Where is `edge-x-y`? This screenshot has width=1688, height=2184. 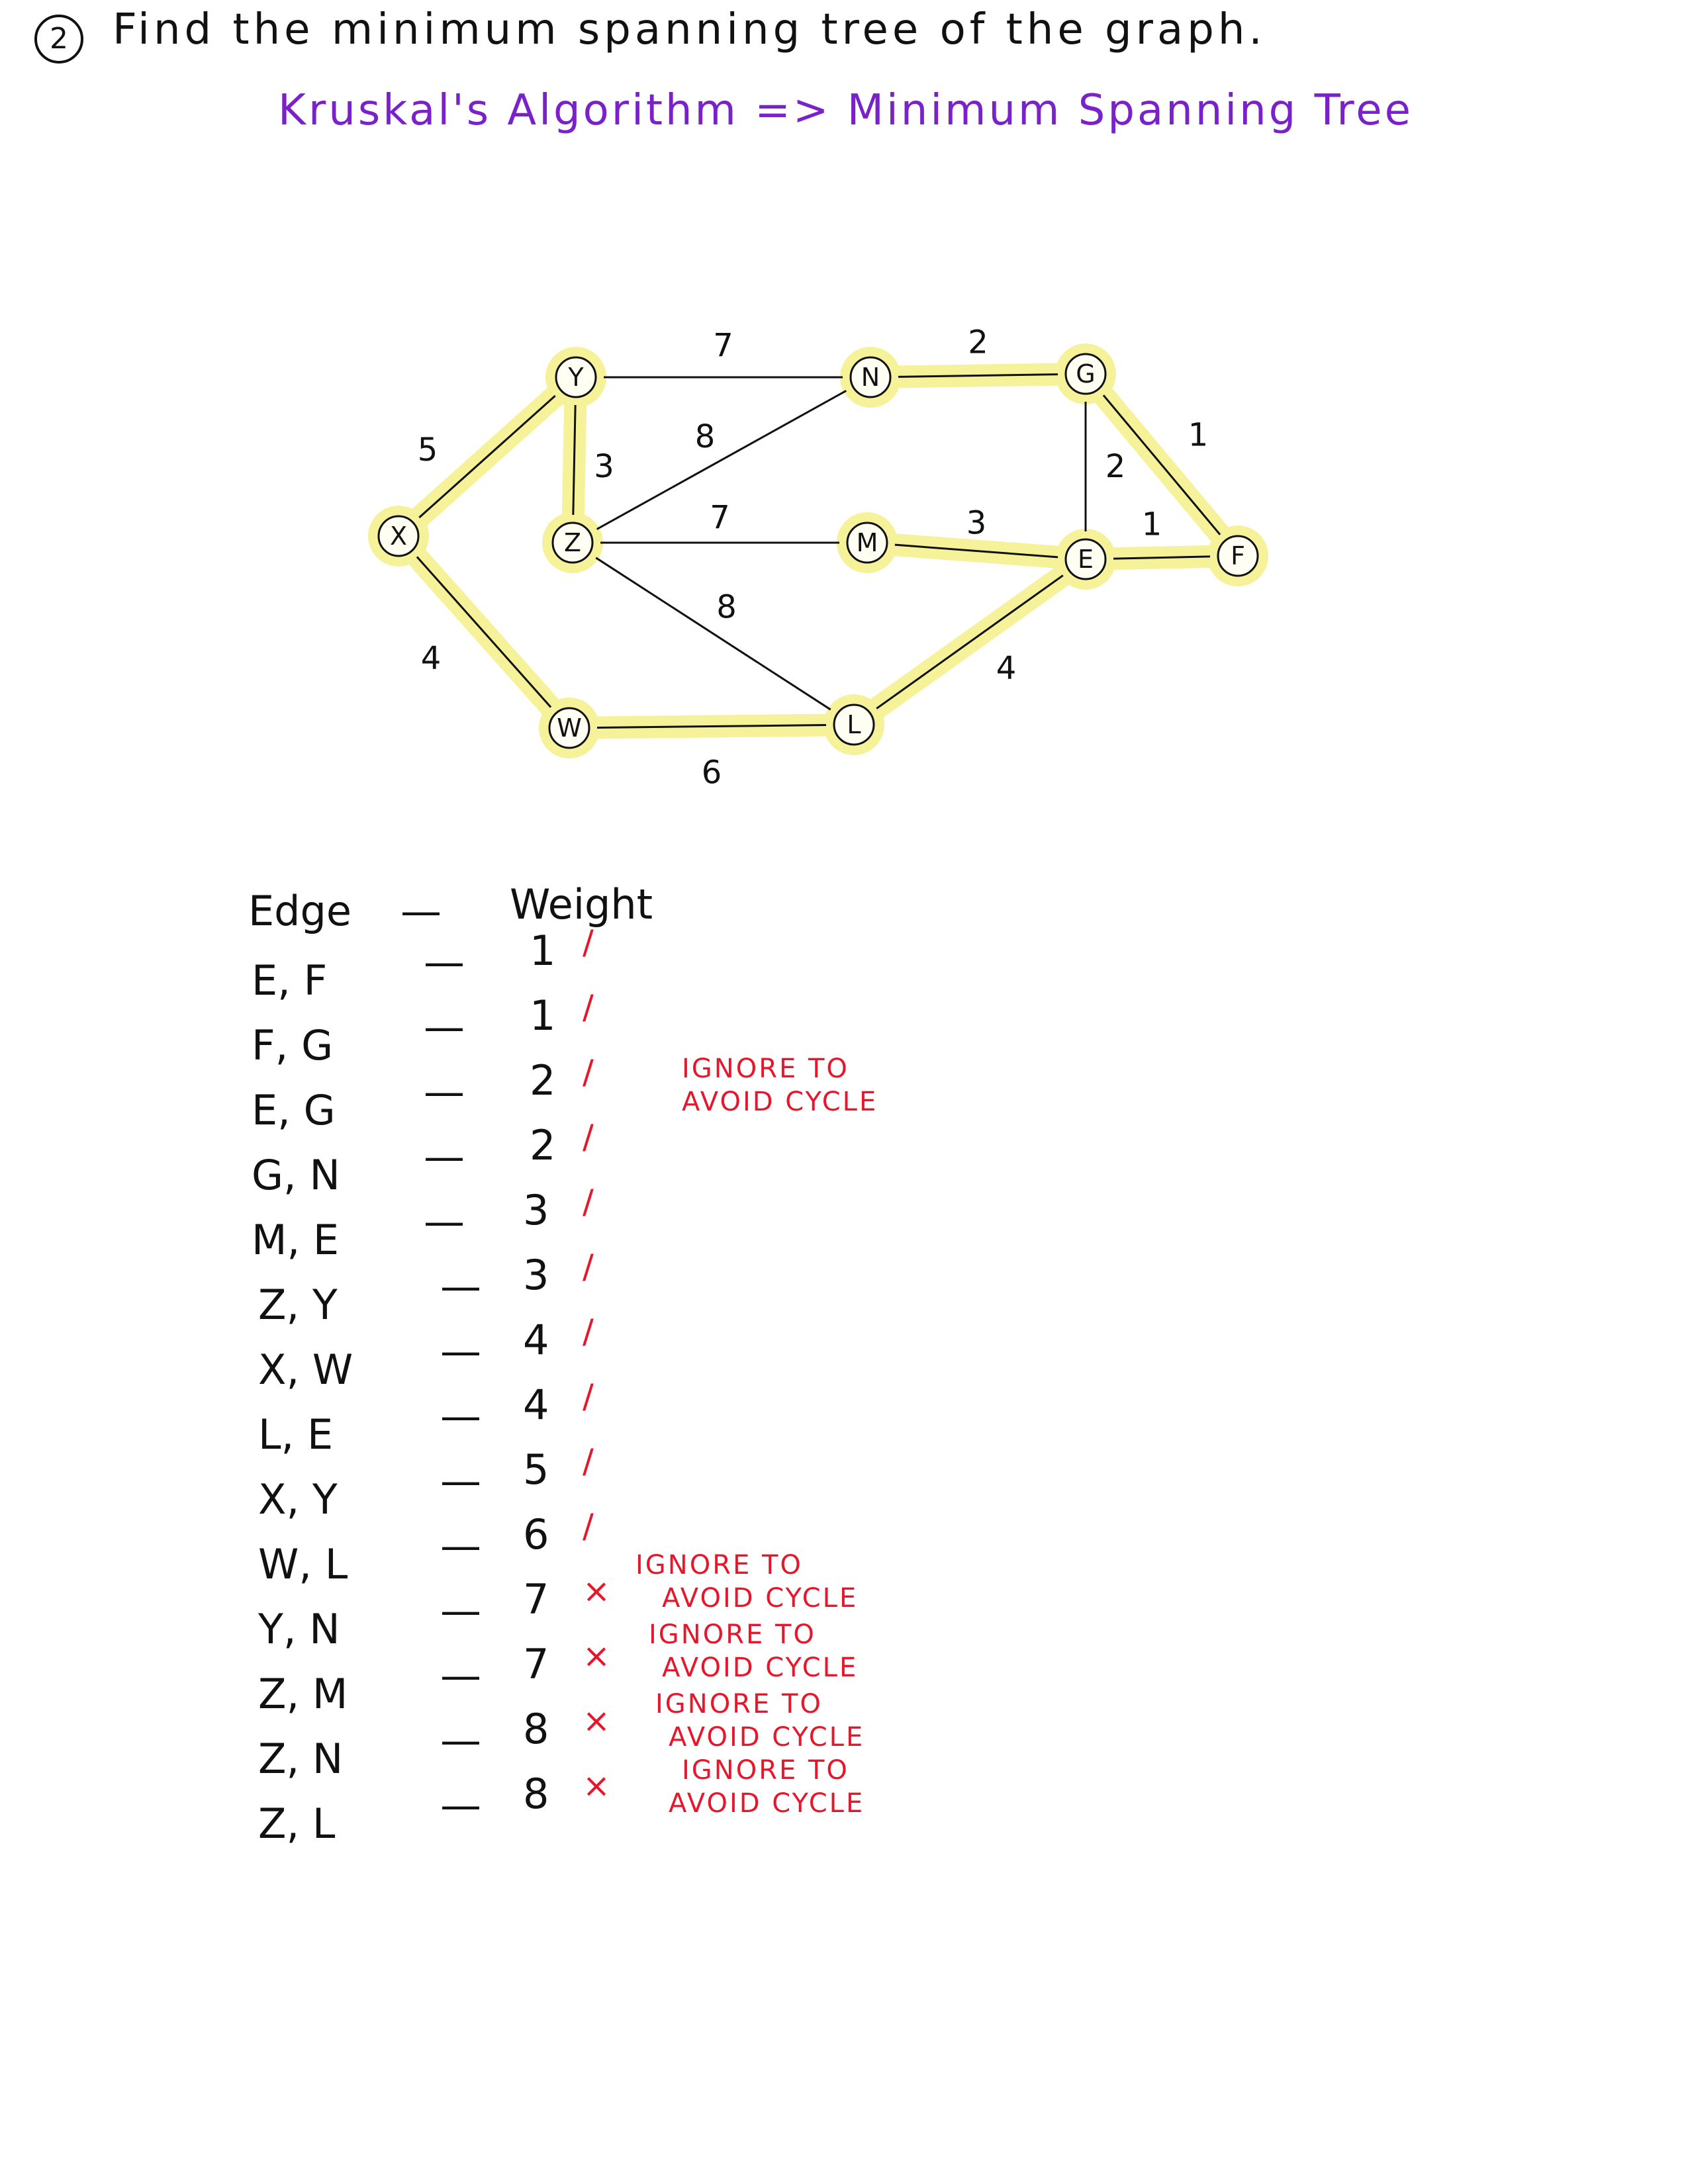
edge-x-y is located at coordinates (487, 456).